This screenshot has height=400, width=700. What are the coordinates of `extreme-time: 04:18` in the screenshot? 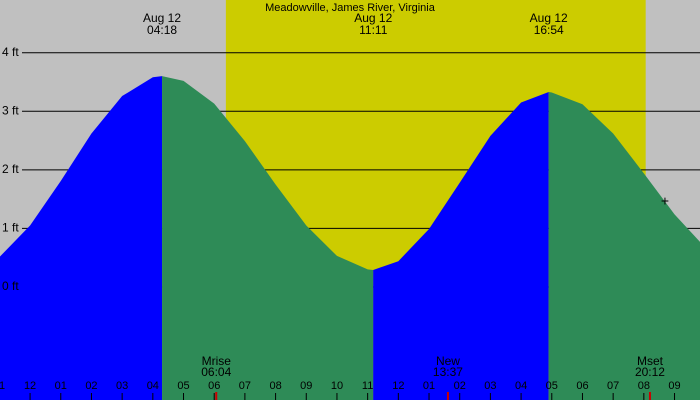 It's located at (162, 30).